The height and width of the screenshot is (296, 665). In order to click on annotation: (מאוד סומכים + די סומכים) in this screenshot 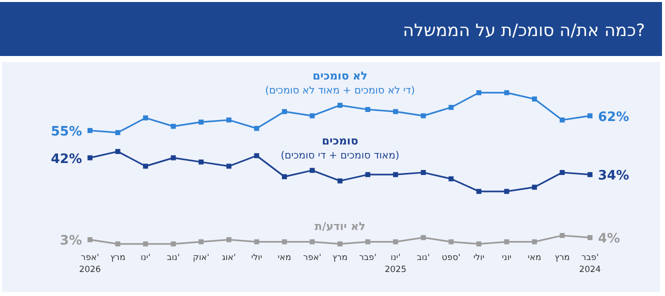, I will do `click(340, 156)`.